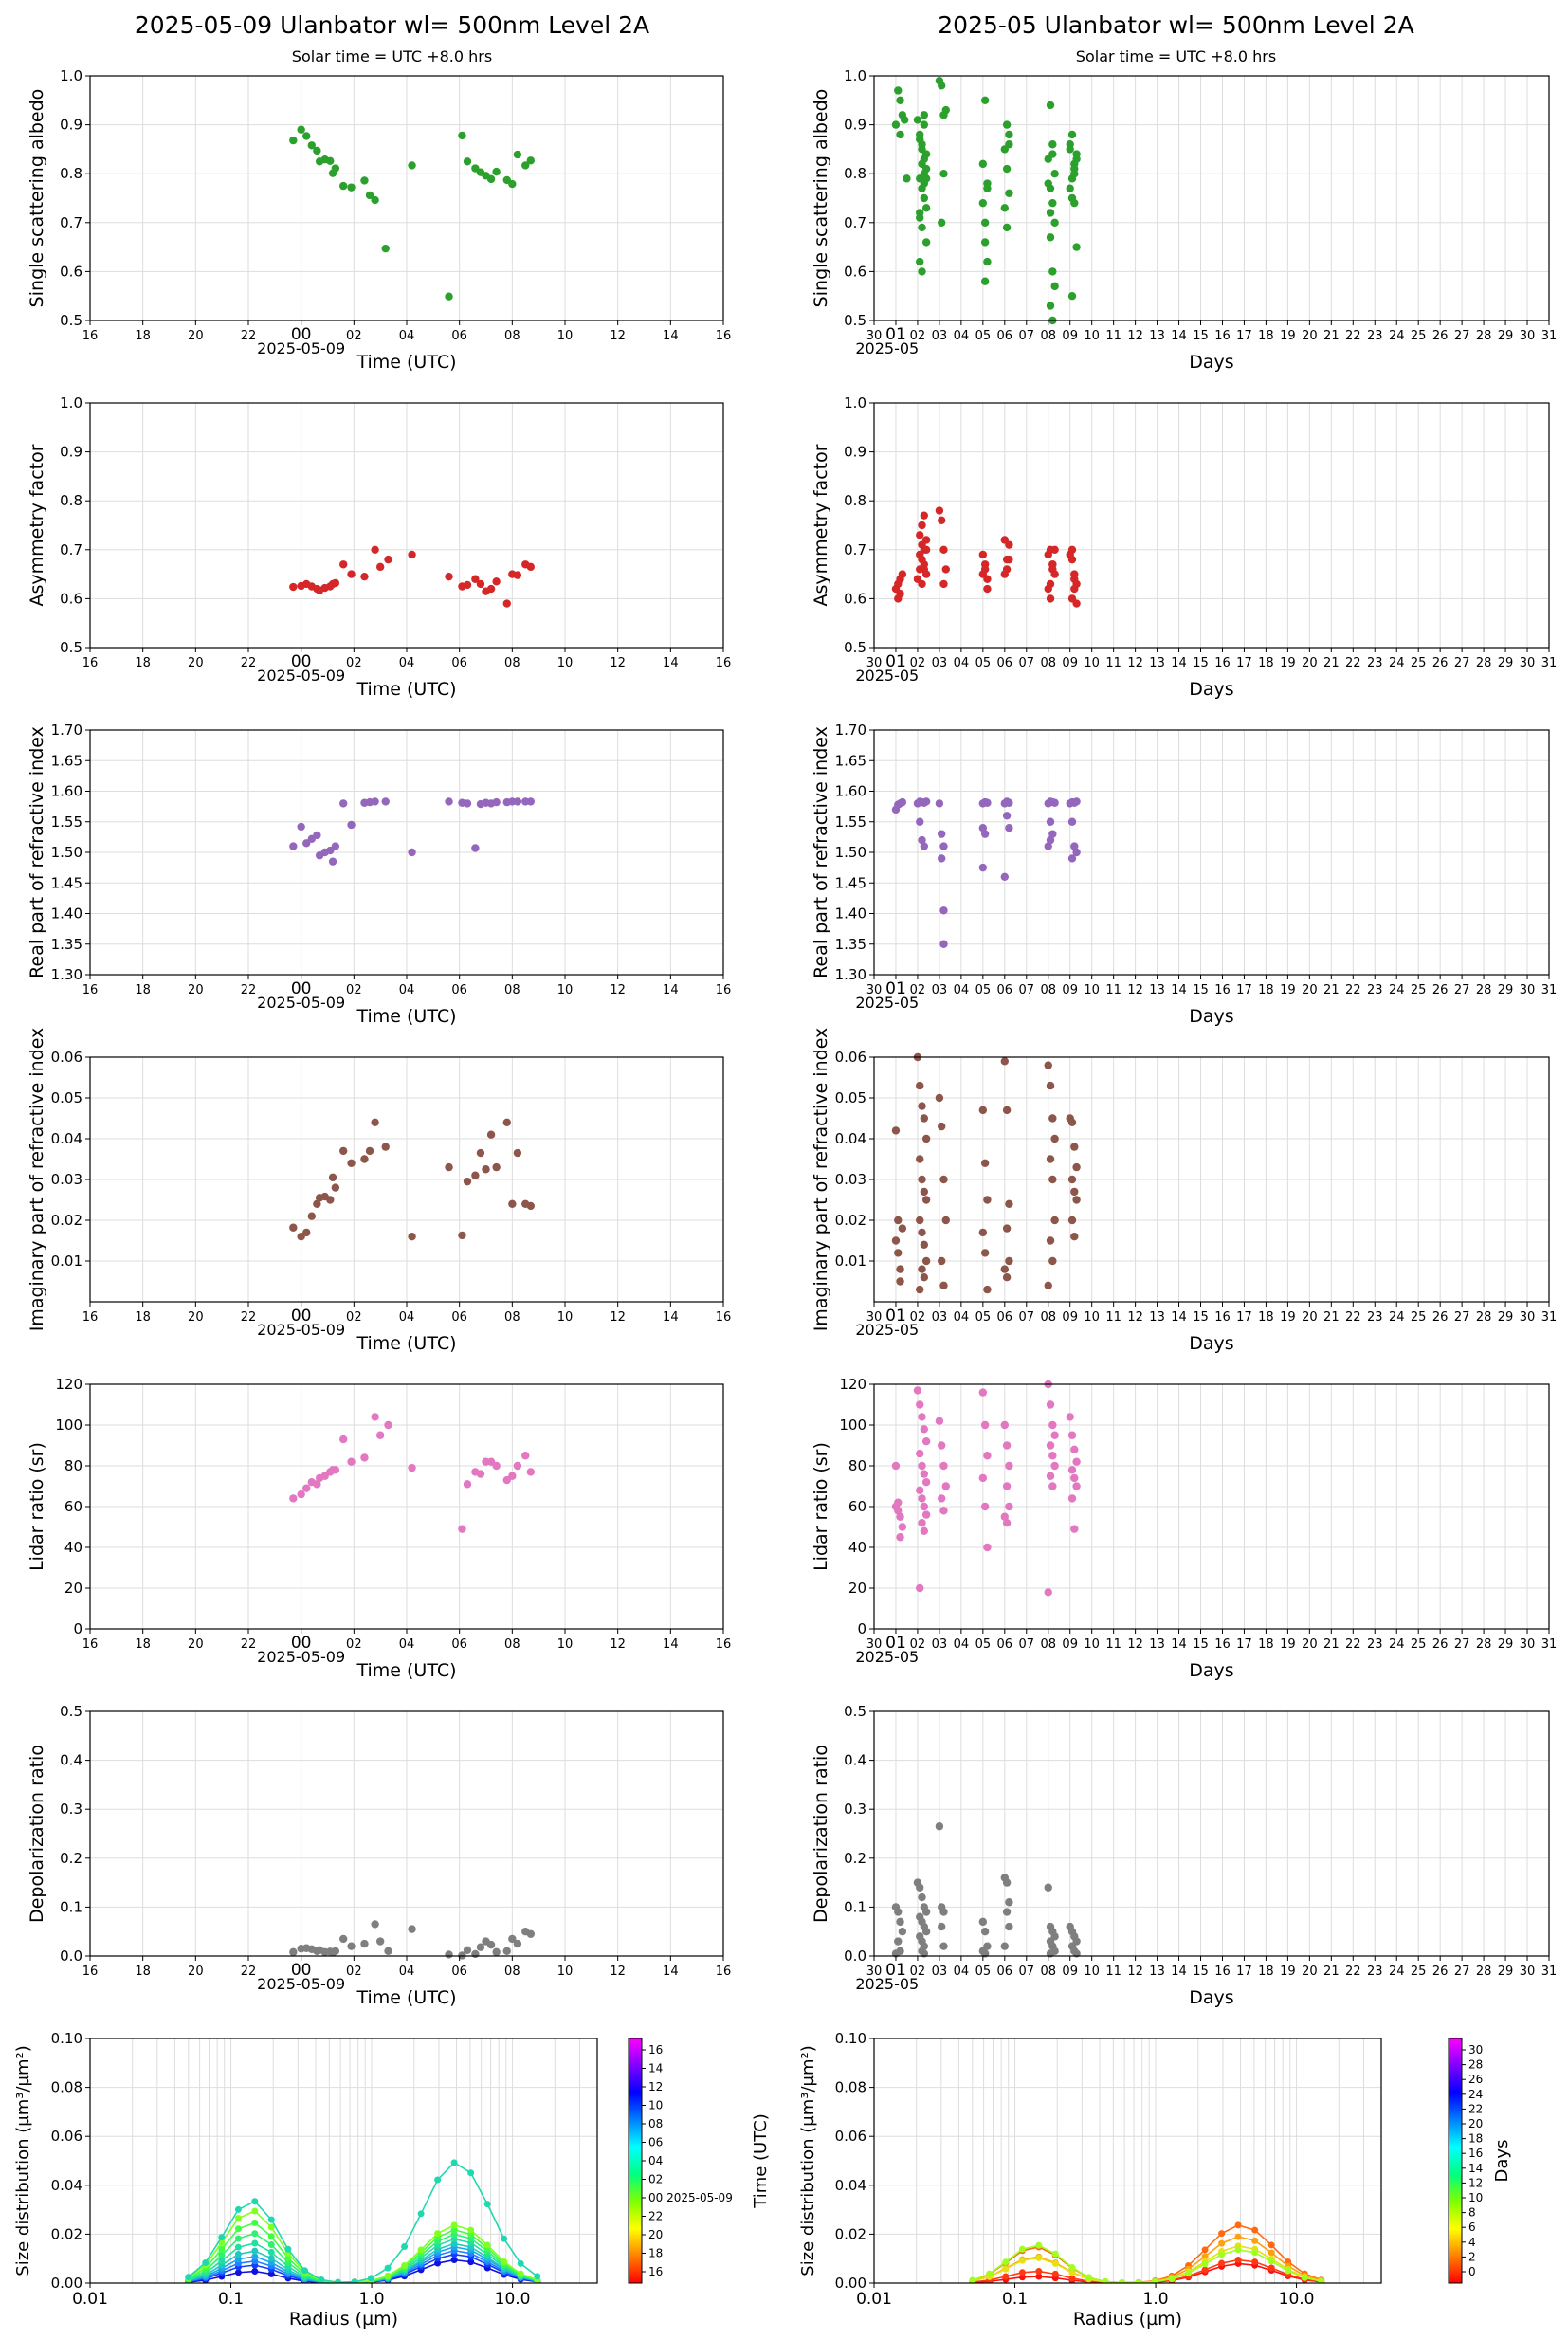 The image size is (1568, 2340). Describe the element at coordinates (66, 914) in the screenshot. I see `y-tick-label: 1.40` at that location.